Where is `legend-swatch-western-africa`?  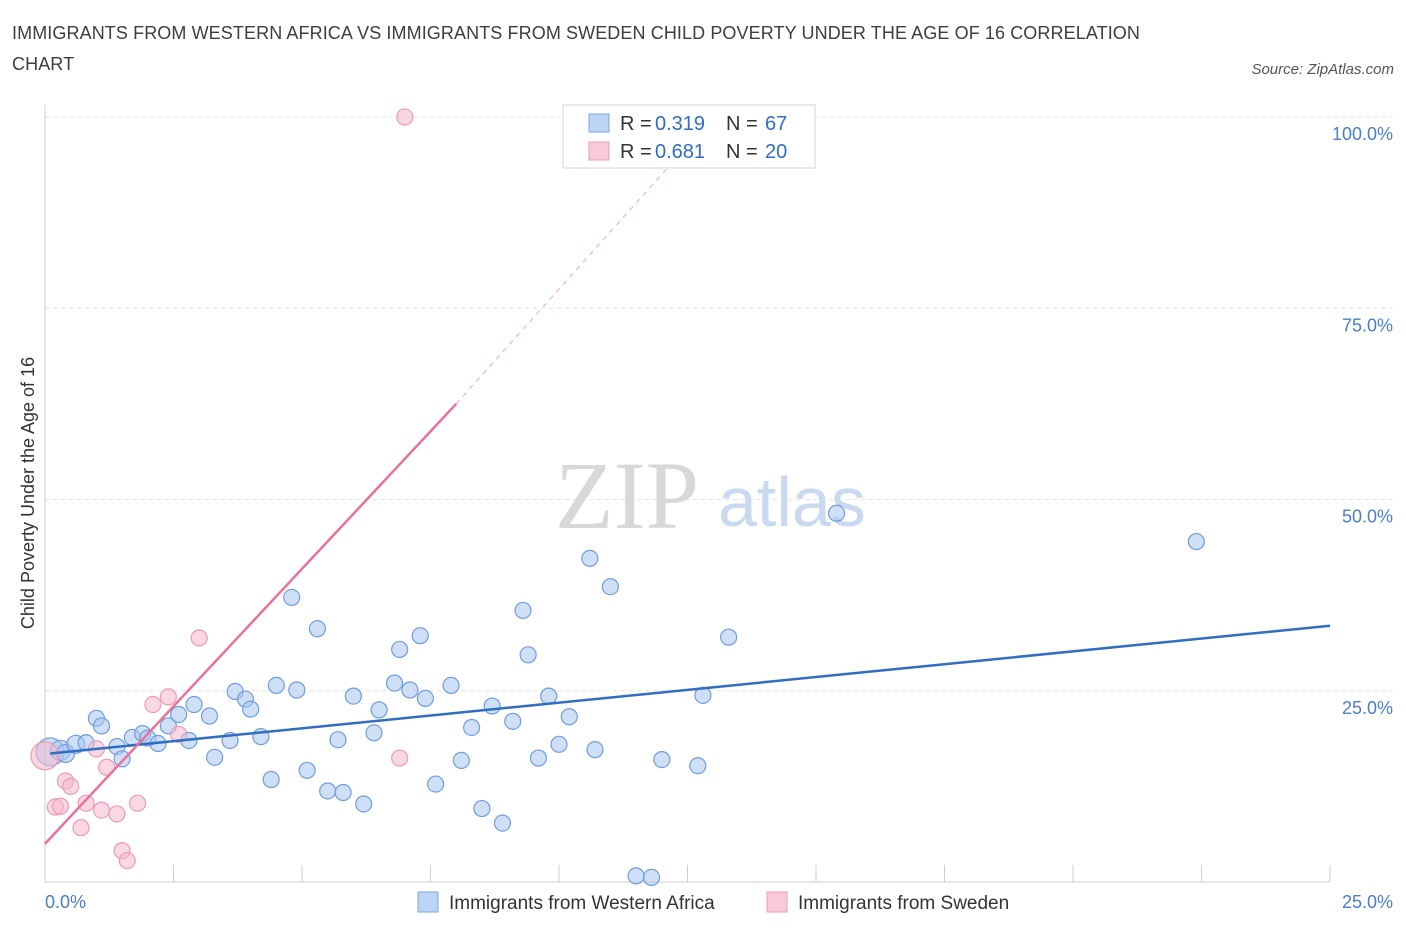 legend-swatch-western-africa is located at coordinates (599, 123).